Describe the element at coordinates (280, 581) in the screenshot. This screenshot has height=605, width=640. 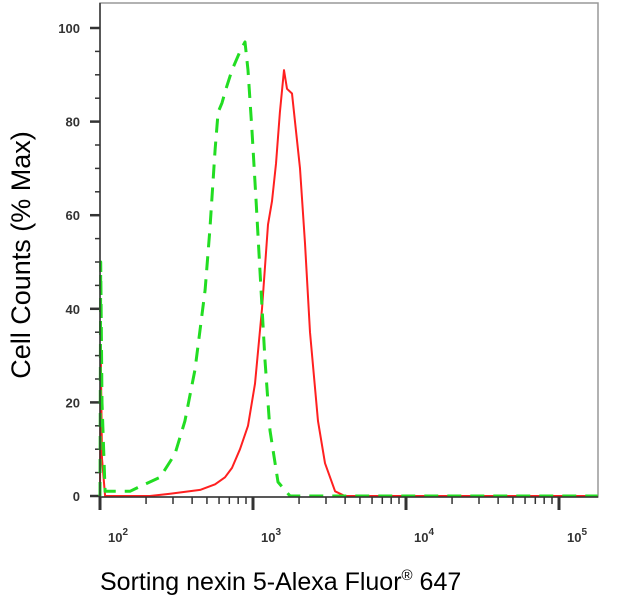
I see `x-axis-title: Sorting nexin 5-Alexa Fluor® 647` at that location.